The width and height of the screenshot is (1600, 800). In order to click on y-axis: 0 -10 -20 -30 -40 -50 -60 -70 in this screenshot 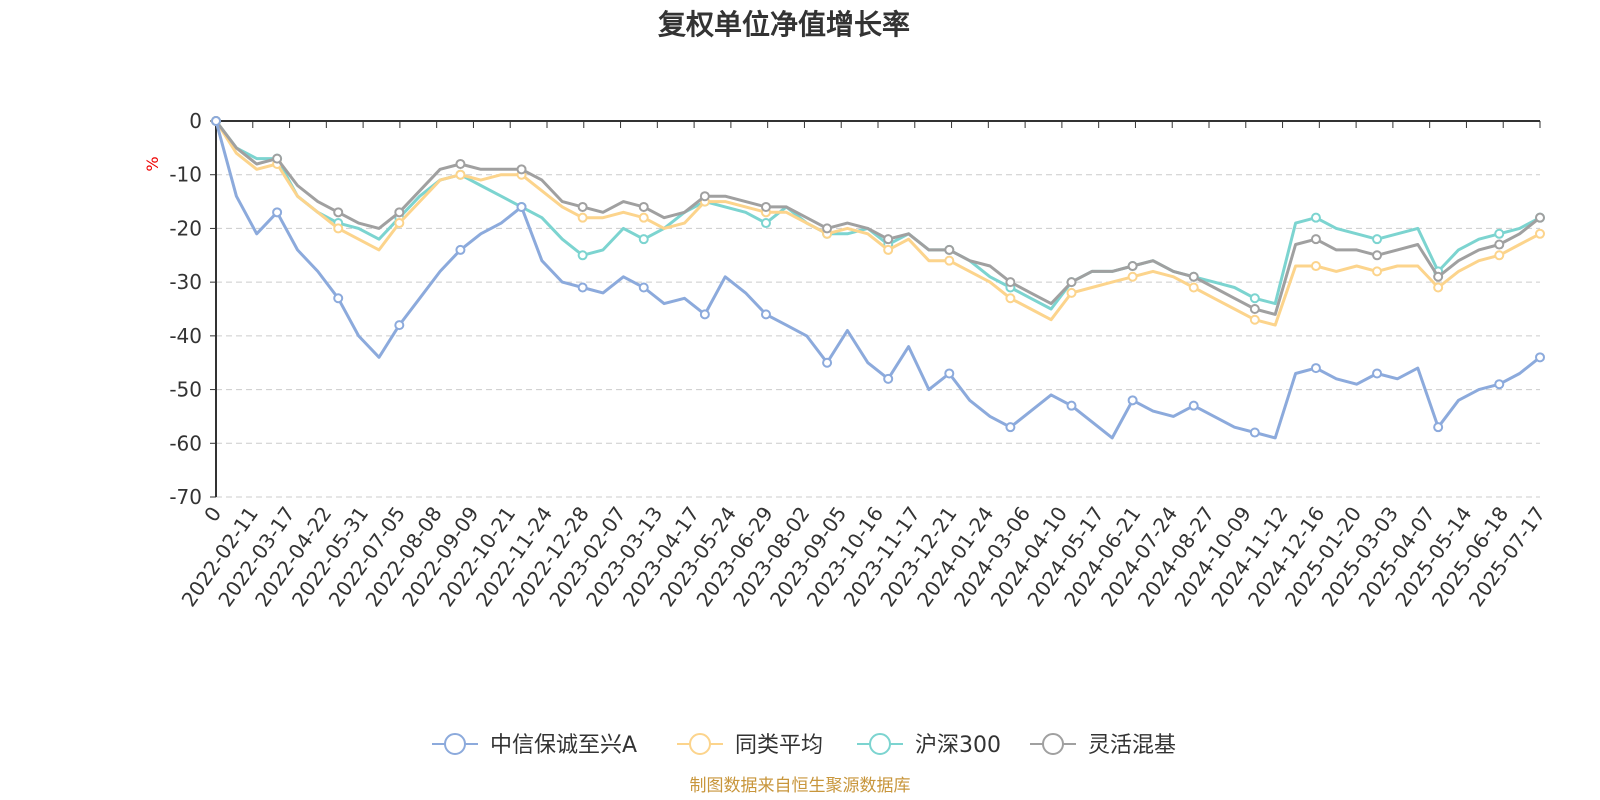, I will do `click(193, 309)`.